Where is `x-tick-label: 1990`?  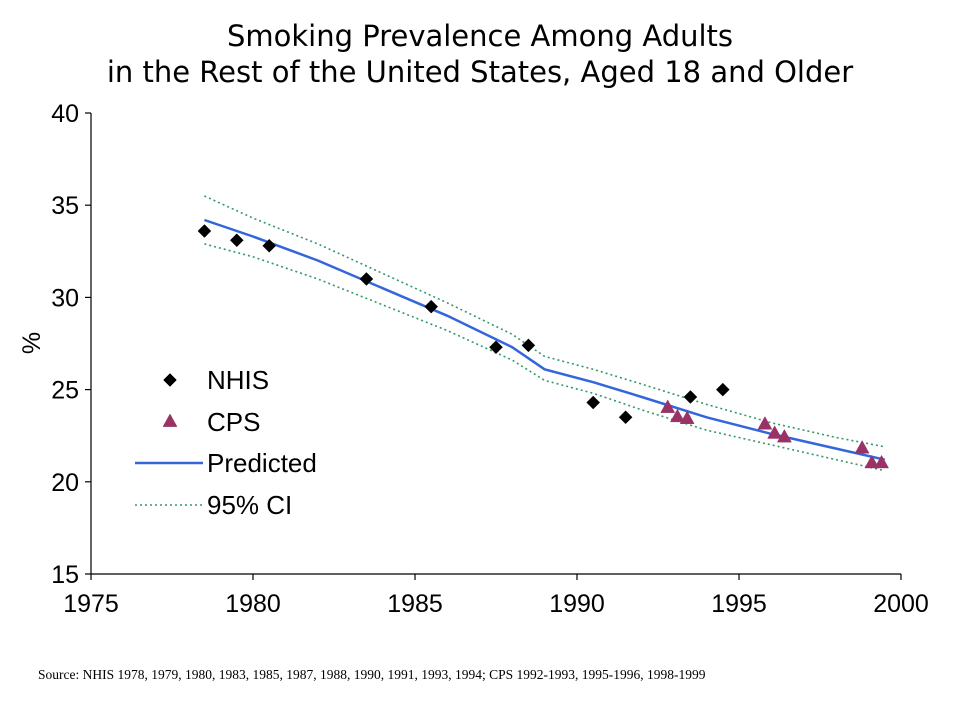
x-tick-label: 1990 is located at coordinates (577, 604).